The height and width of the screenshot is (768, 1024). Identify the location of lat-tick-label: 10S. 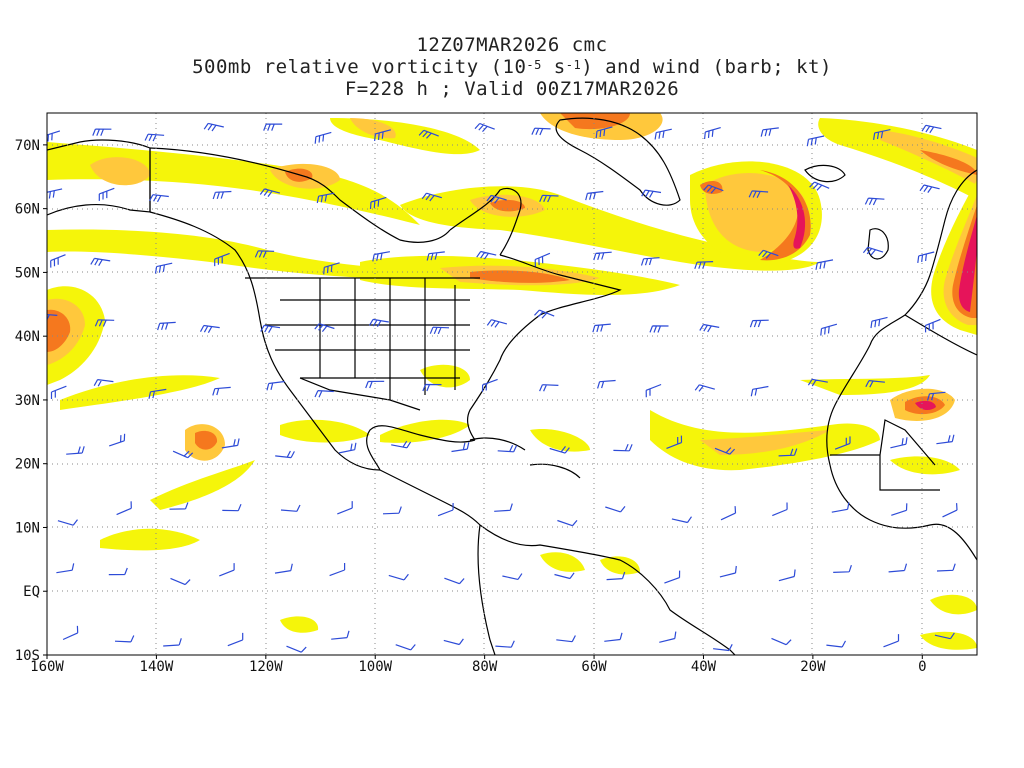
(27, 656).